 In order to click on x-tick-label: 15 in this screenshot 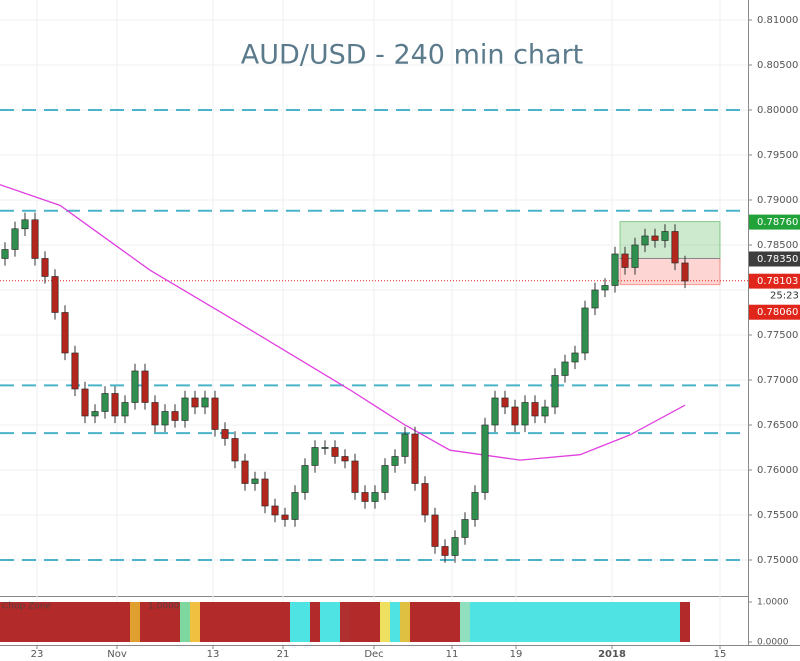, I will do `click(720, 654)`.